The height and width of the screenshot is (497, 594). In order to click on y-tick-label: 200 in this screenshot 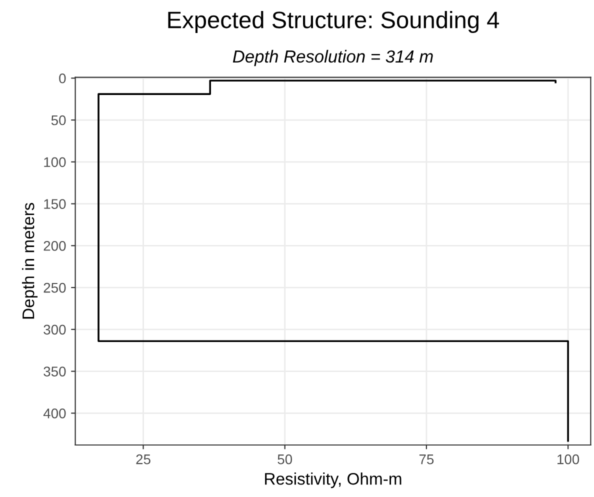, I will do `click(55, 245)`.